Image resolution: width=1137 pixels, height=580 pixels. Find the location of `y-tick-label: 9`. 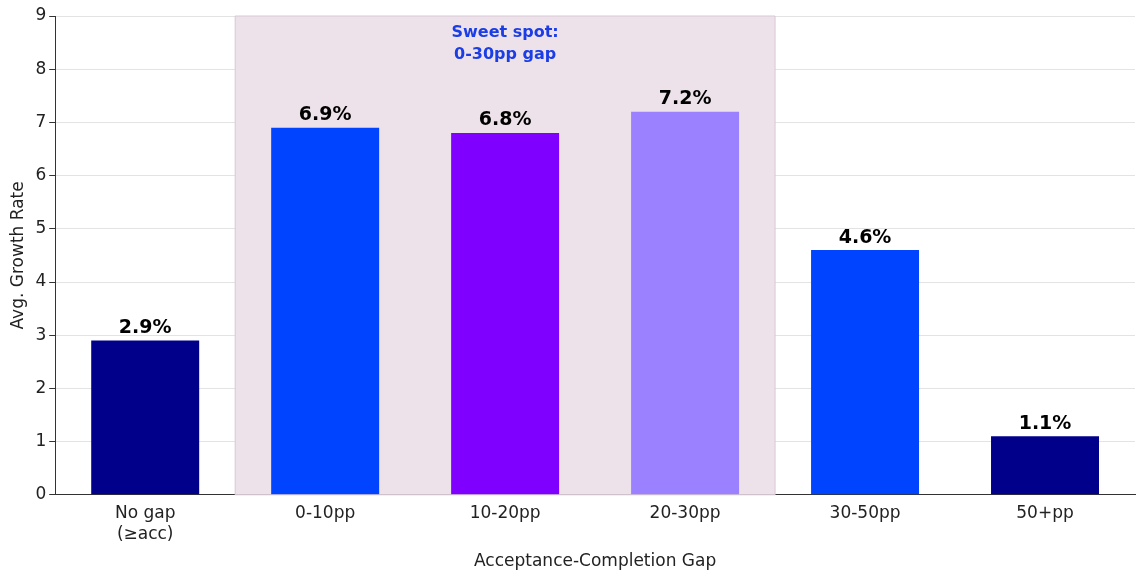

y-tick-label: 9 is located at coordinates (41, 14).